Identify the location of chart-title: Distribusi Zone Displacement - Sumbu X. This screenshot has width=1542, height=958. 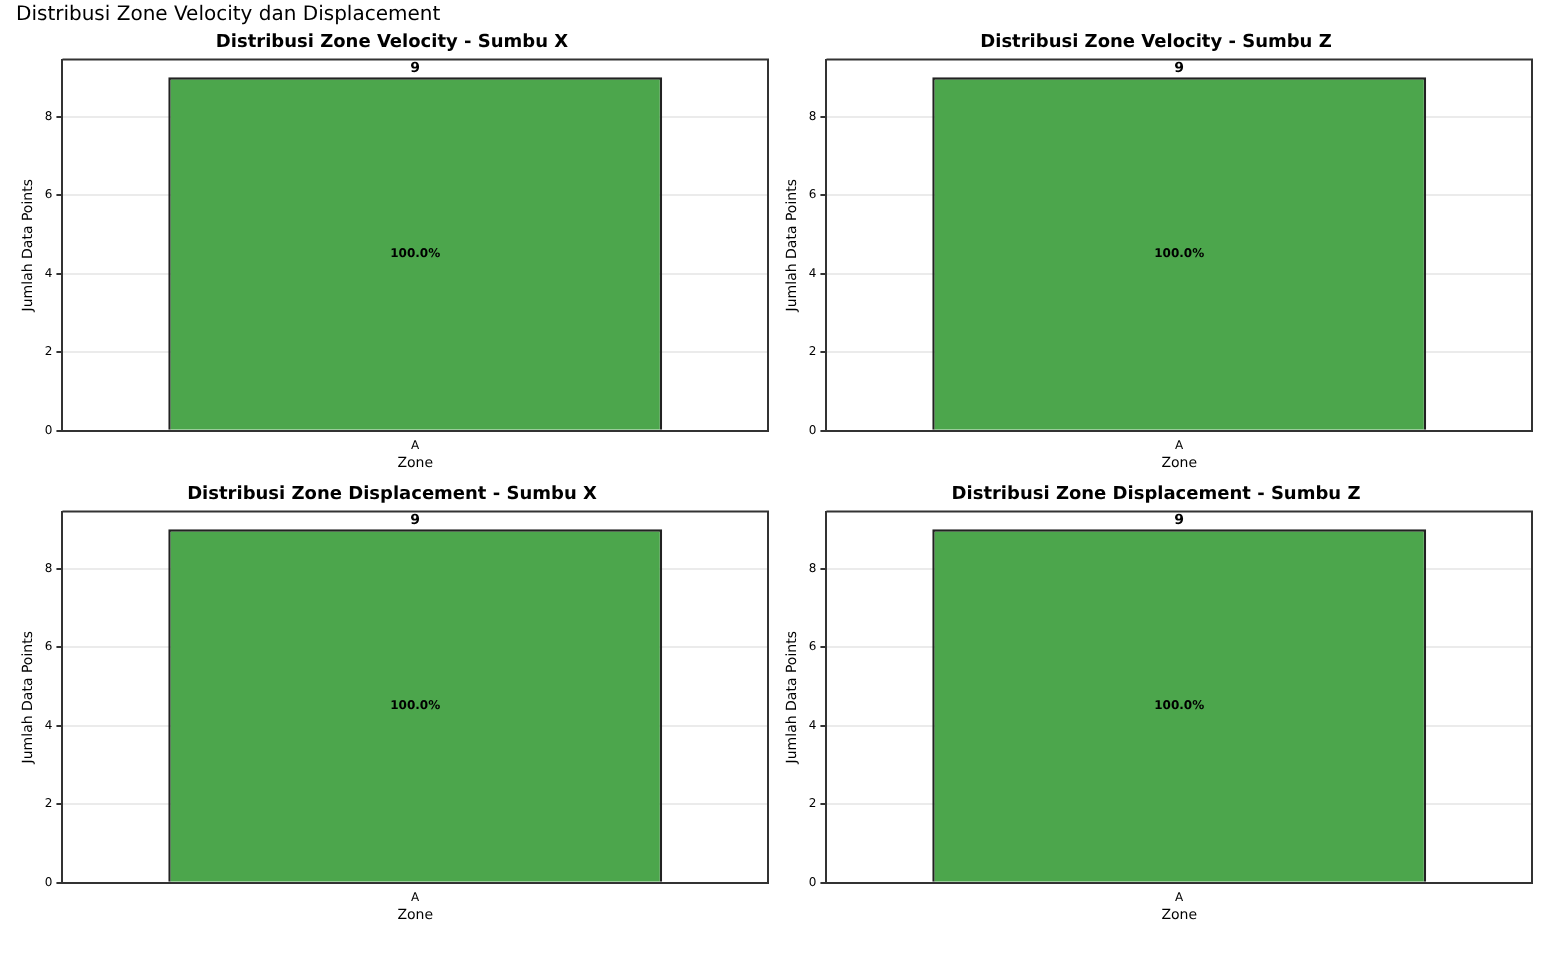
(392, 495).